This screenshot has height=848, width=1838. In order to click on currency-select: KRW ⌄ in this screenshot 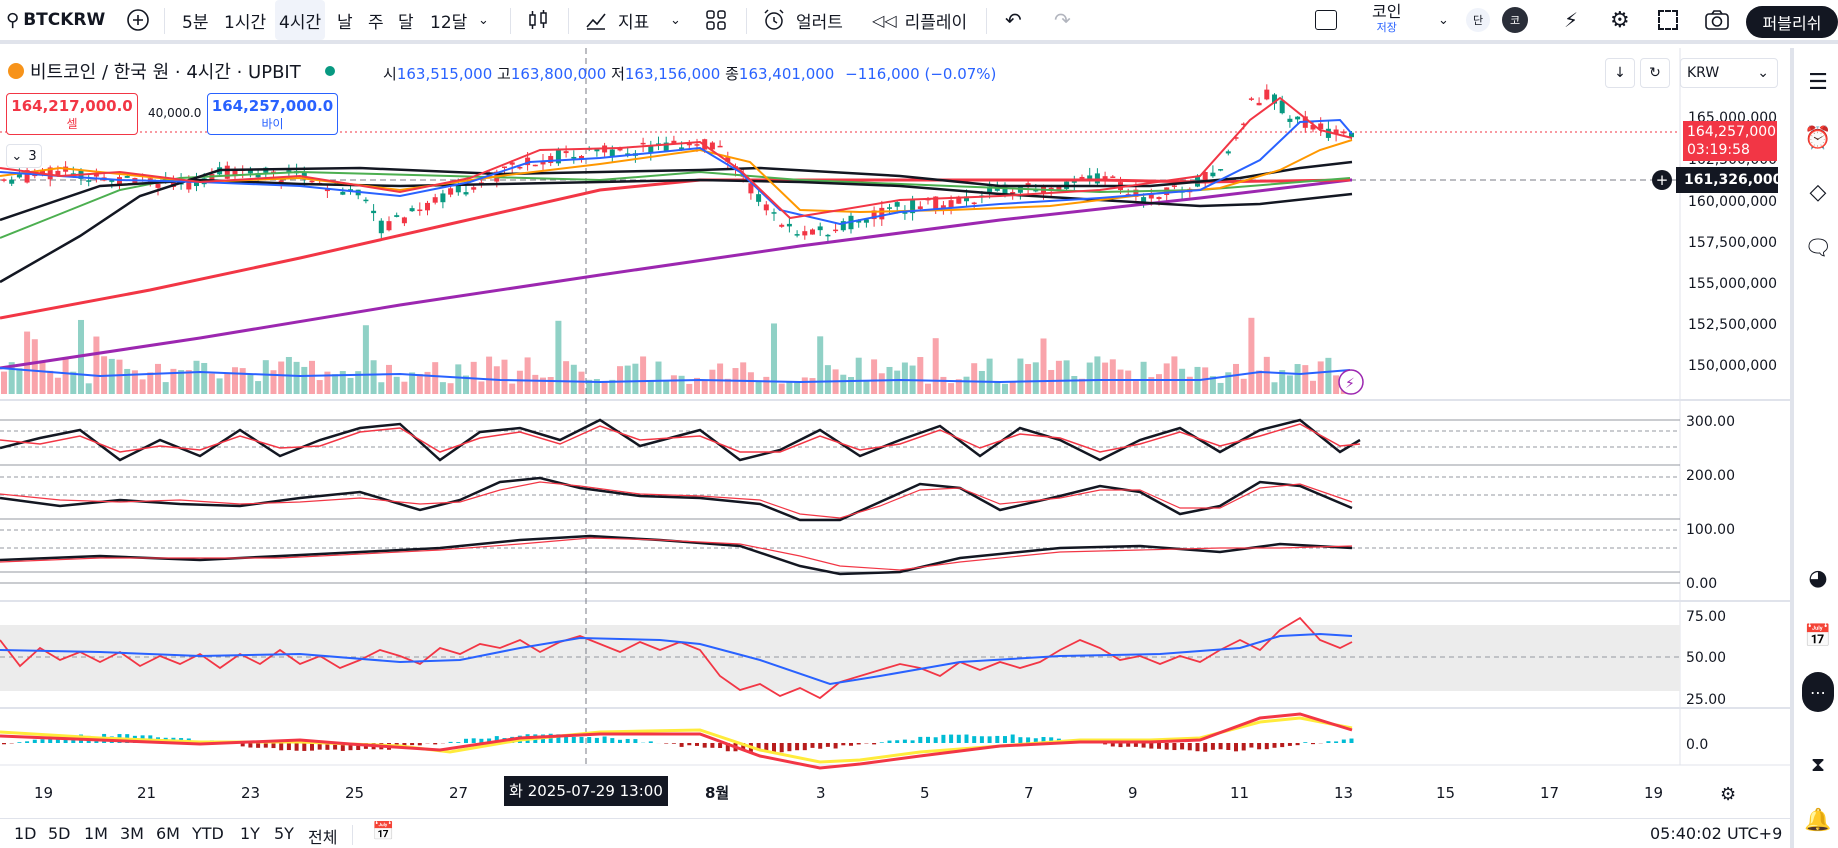, I will do `click(1729, 73)`.